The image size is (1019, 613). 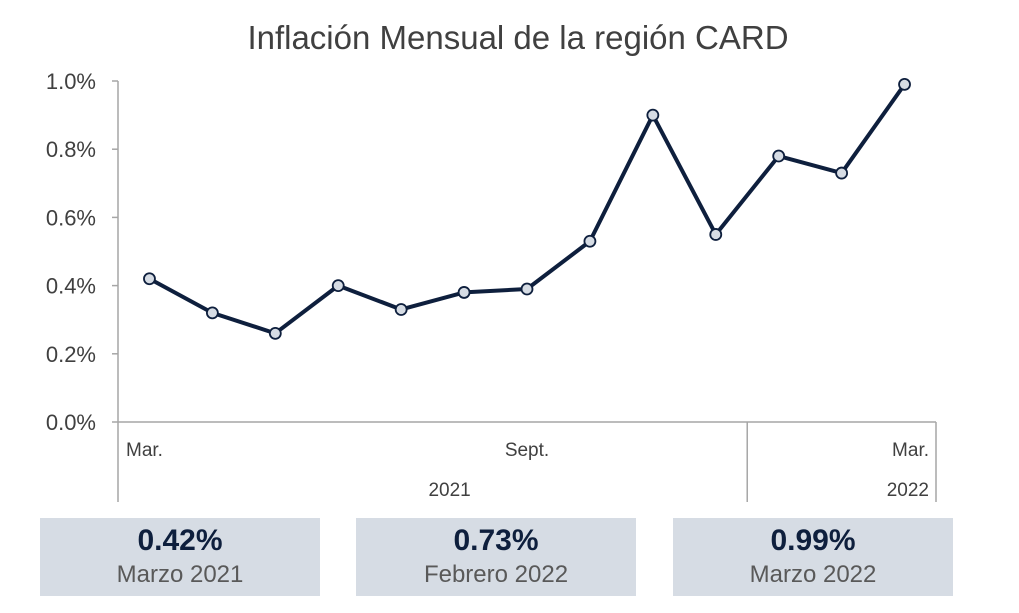 I want to click on stat-label: Febrero 2022, so click(x=496, y=574).